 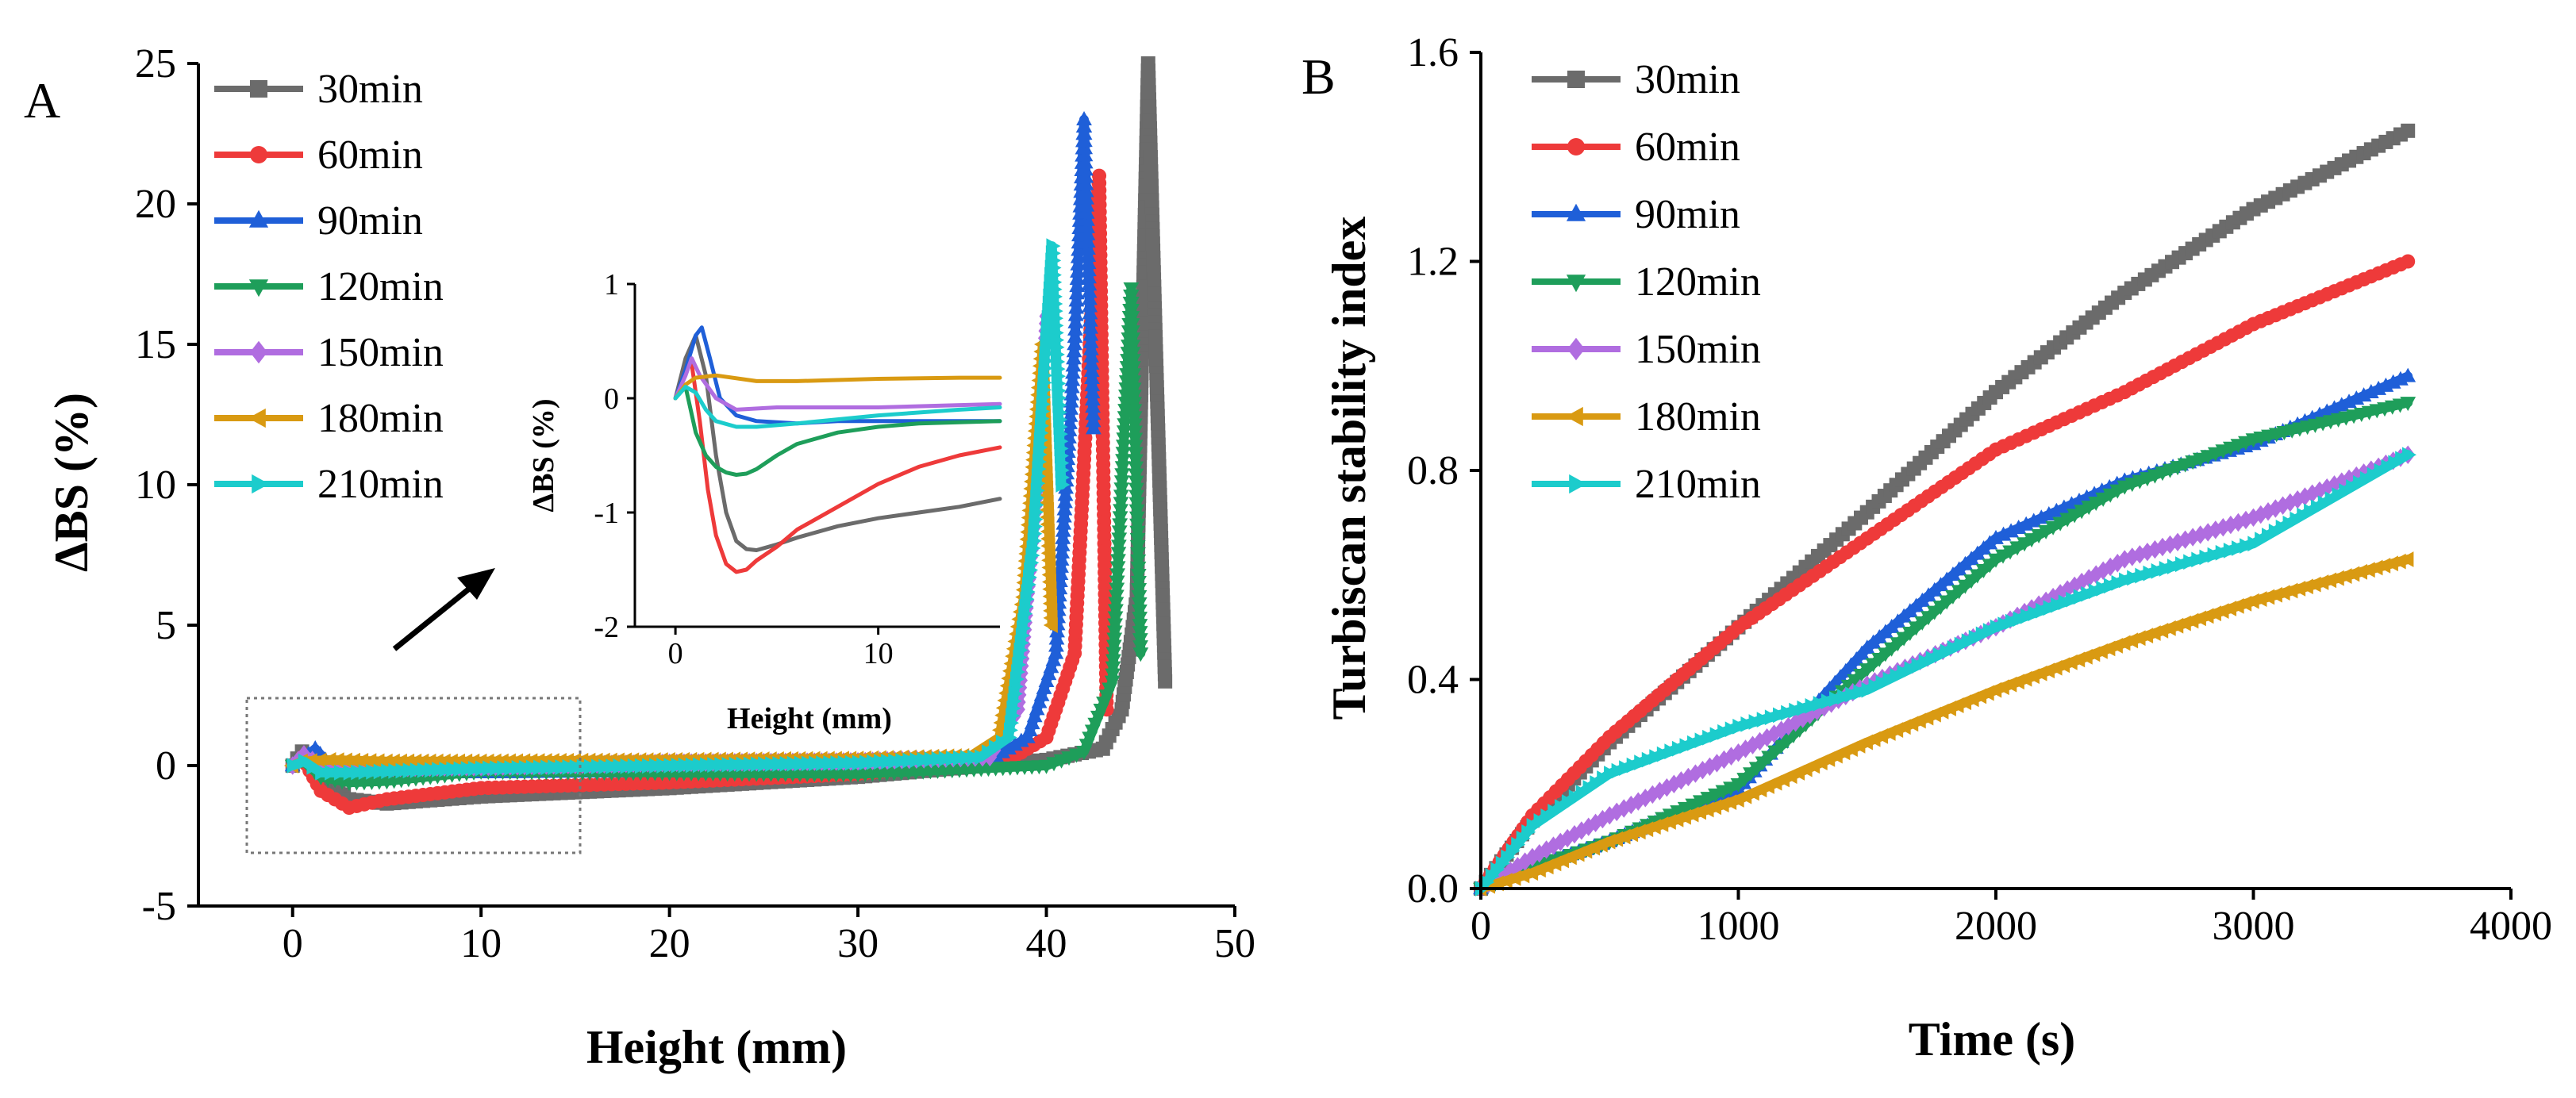 I want to click on panel-a-y-tick-label: 10, so click(x=155, y=485).